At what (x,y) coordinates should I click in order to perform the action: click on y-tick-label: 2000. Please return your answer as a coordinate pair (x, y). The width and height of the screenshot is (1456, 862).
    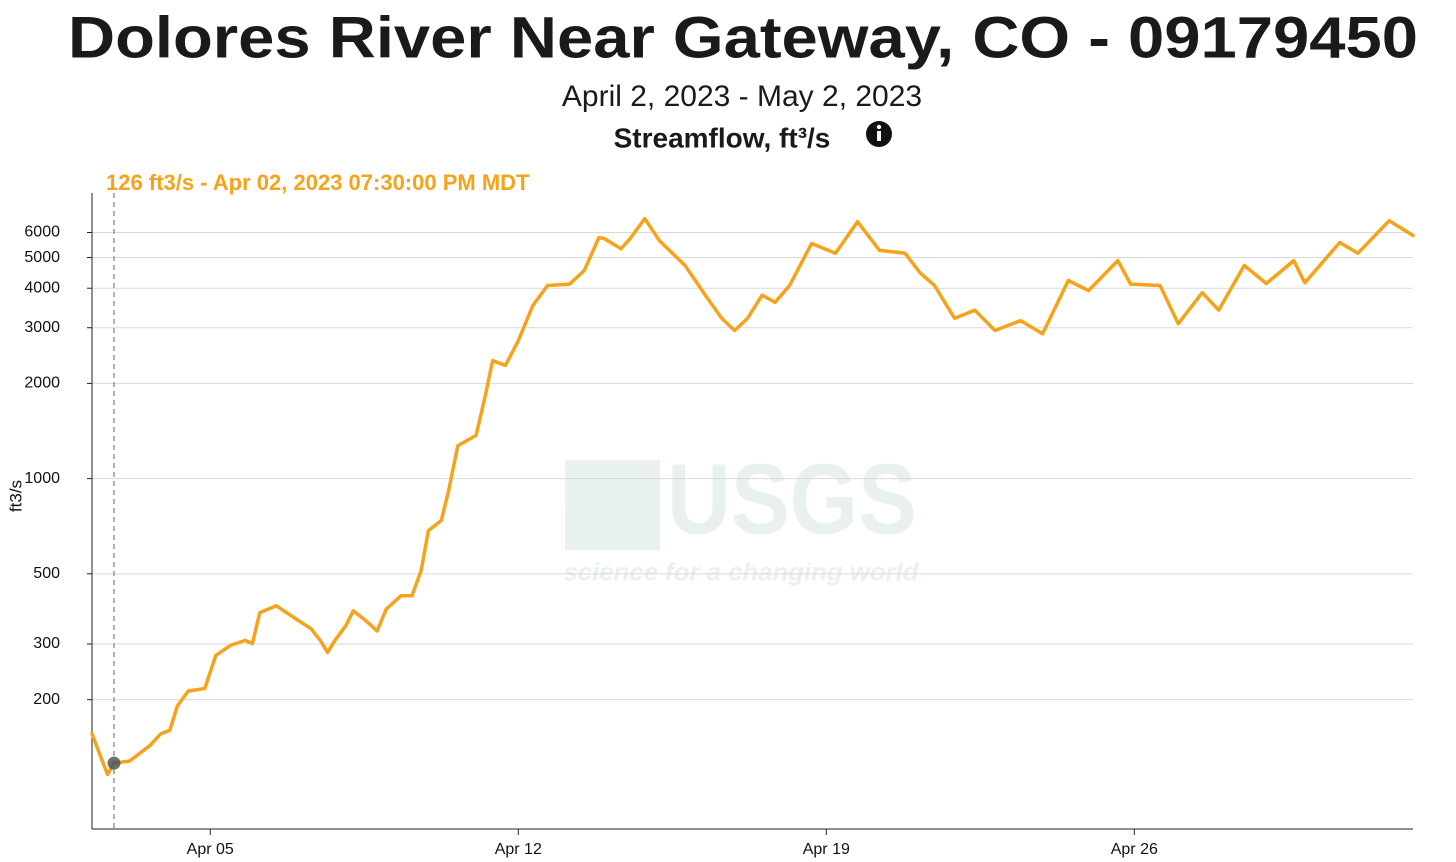
    Looking at the image, I should click on (42, 383).